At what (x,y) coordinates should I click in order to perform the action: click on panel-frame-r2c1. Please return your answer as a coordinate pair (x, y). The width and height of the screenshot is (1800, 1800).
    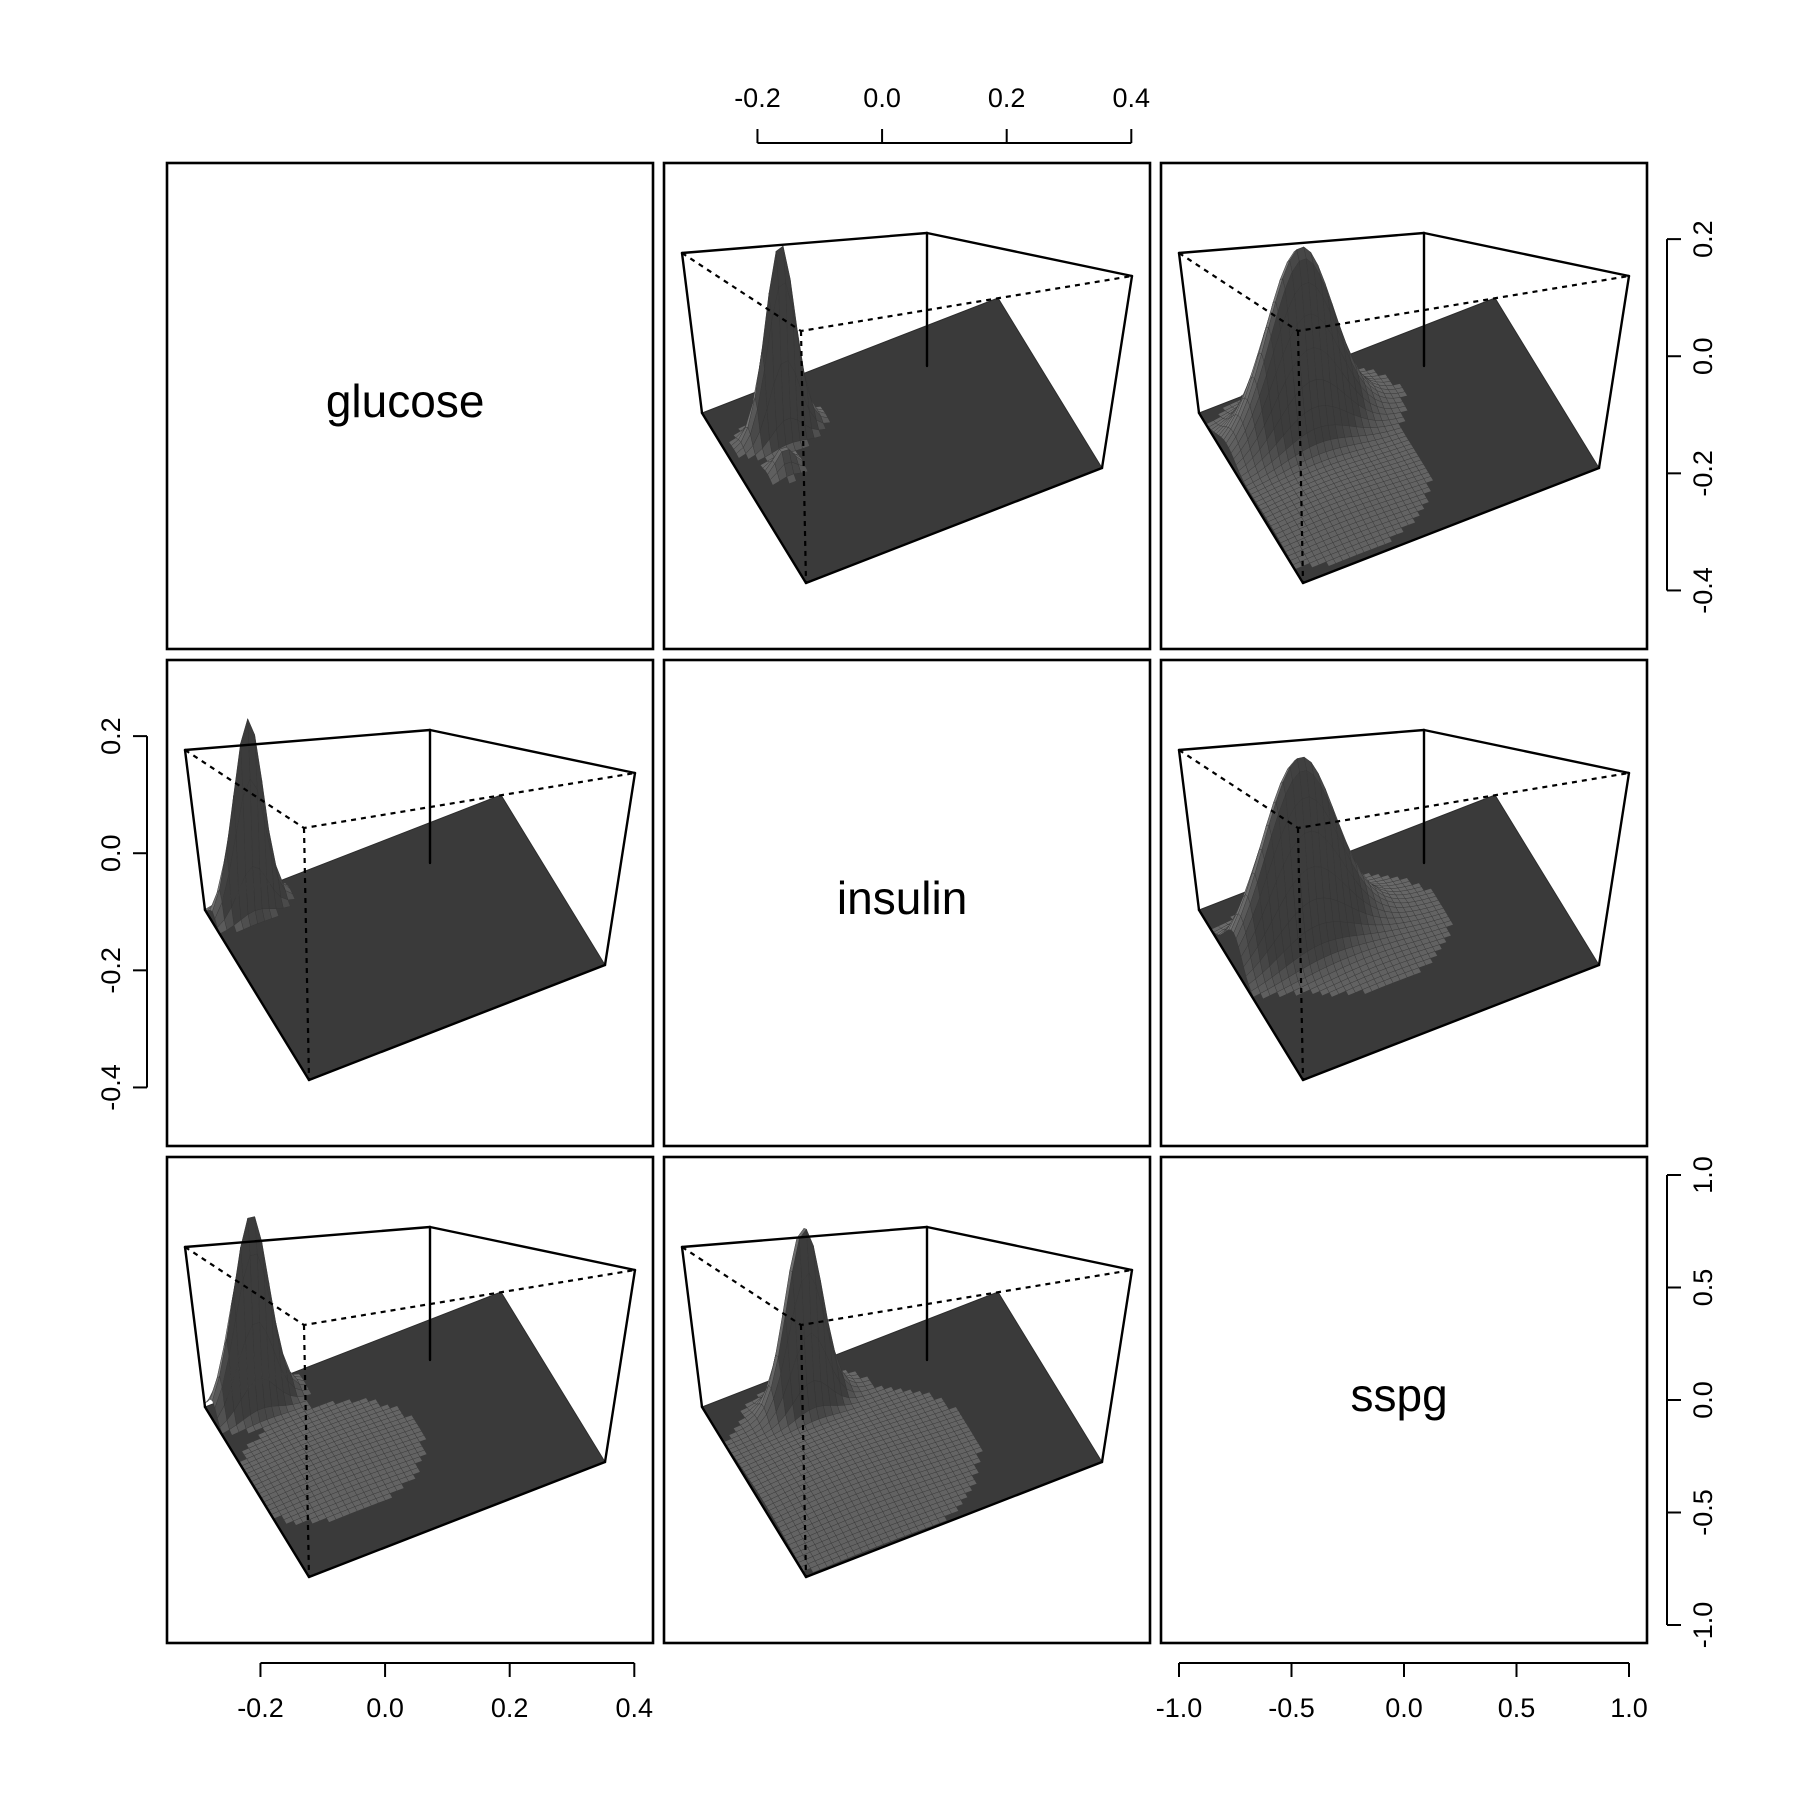
    Looking at the image, I should click on (907, 1400).